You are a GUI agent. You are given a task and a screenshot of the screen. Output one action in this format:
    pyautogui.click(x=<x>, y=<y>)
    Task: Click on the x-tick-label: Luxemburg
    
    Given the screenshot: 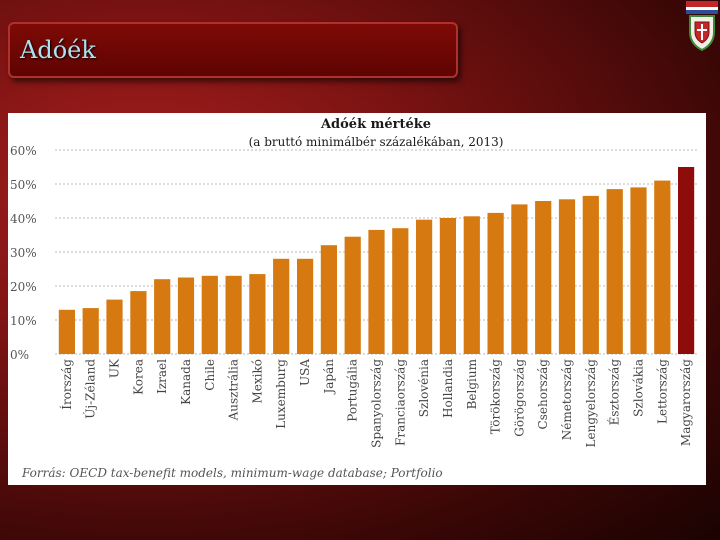 What is the action you would take?
    pyautogui.click(x=281, y=394)
    